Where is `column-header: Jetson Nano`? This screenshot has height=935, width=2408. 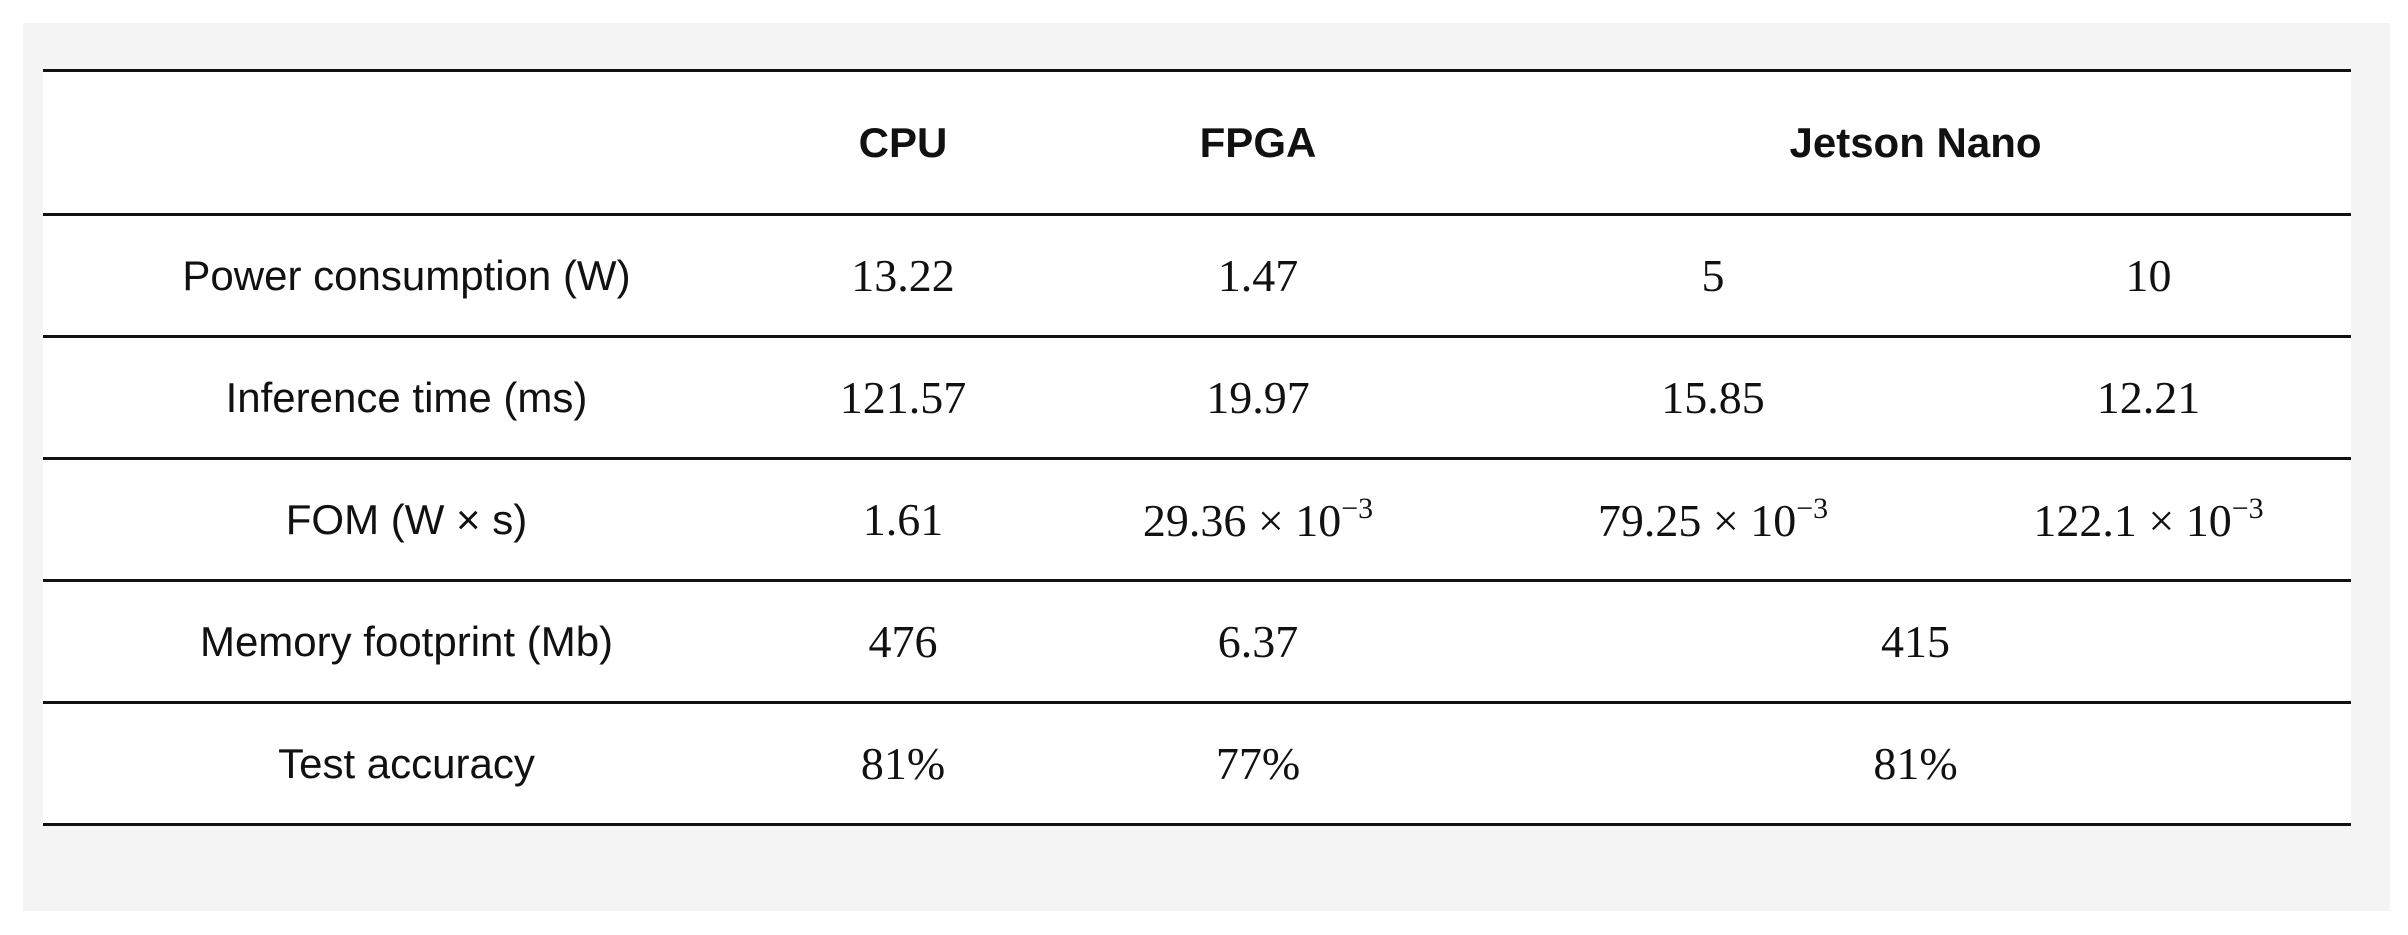 column-header: Jetson Nano is located at coordinates (1915, 142).